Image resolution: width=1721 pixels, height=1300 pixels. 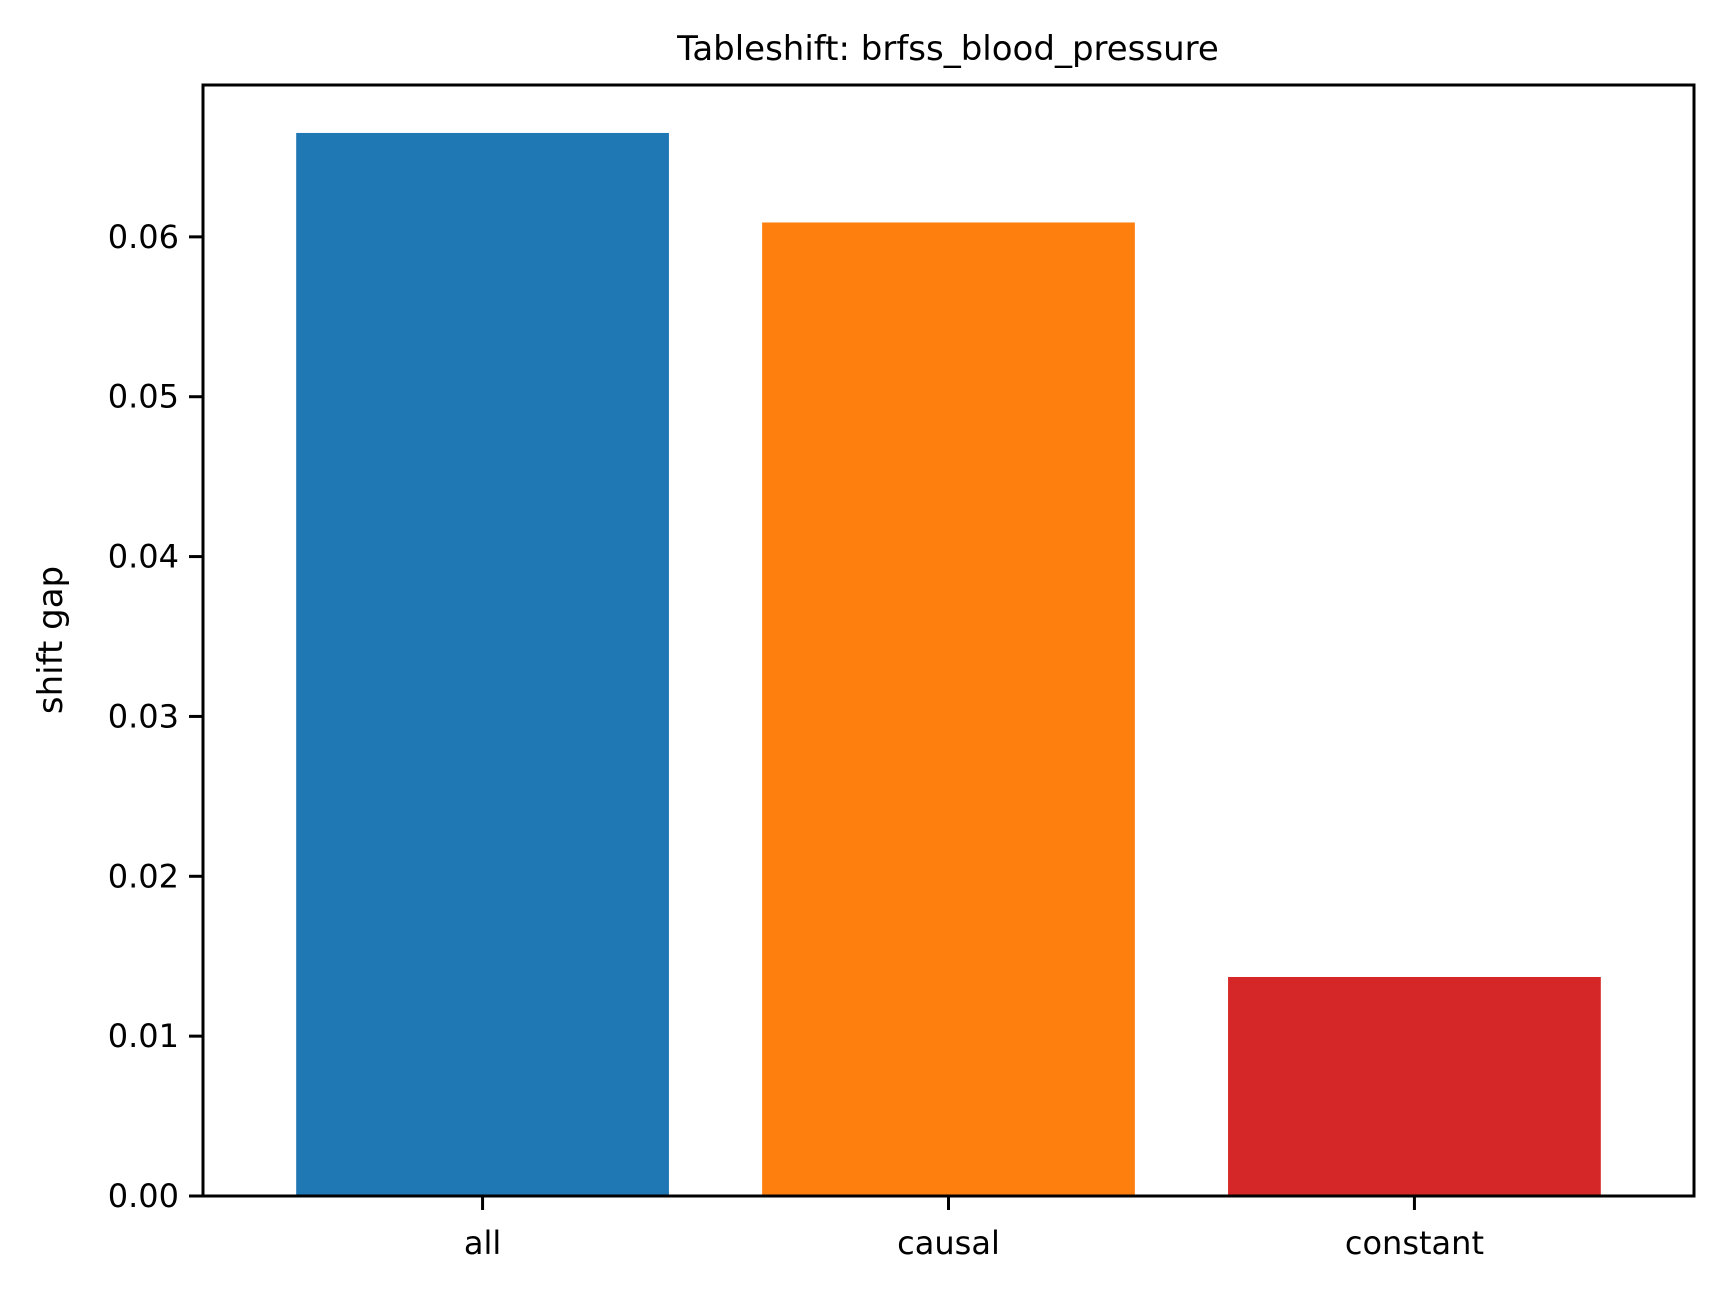 What do you see at coordinates (143, 1196) in the screenshot?
I see `y-tick-label-0: 0.00` at bounding box center [143, 1196].